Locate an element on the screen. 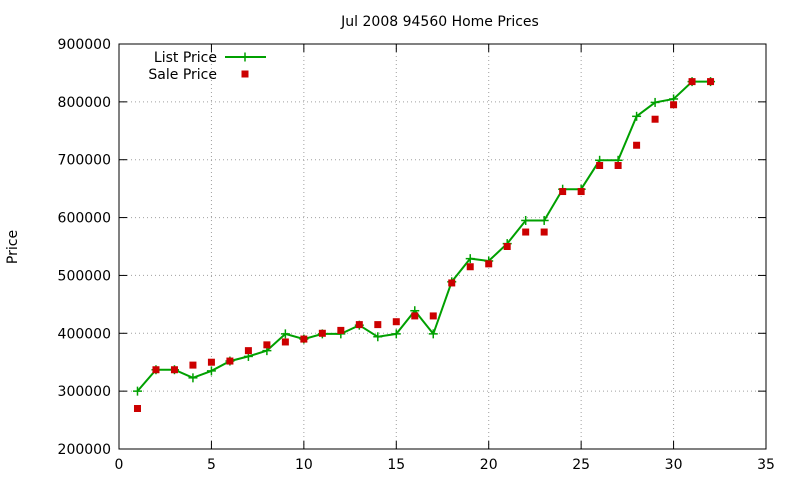 This screenshot has width=800, height=480. chart-title: Jul 2008 94560 Home Prices is located at coordinates (439, 22).